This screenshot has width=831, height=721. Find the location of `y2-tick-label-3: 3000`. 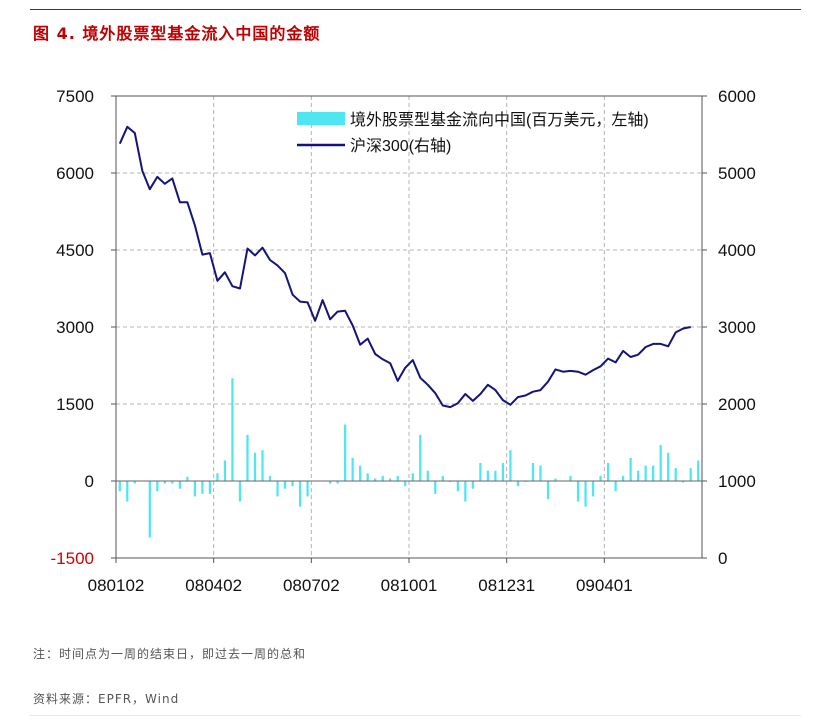

y2-tick-label-3: 3000 is located at coordinates (737, 327).